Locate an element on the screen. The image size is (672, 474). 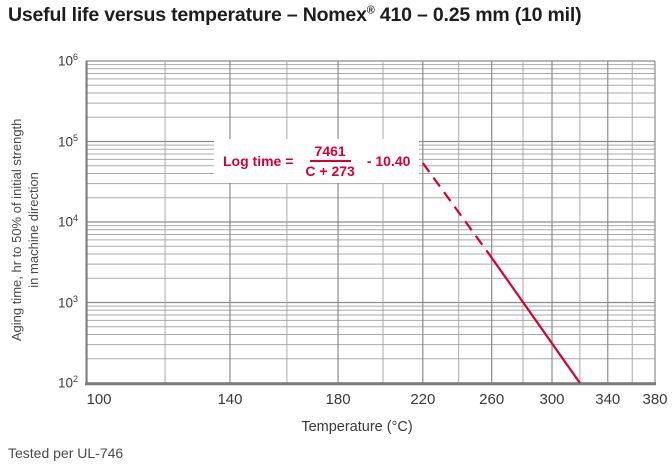
x-tick-label: 340 is located at coordinates (608, 399).